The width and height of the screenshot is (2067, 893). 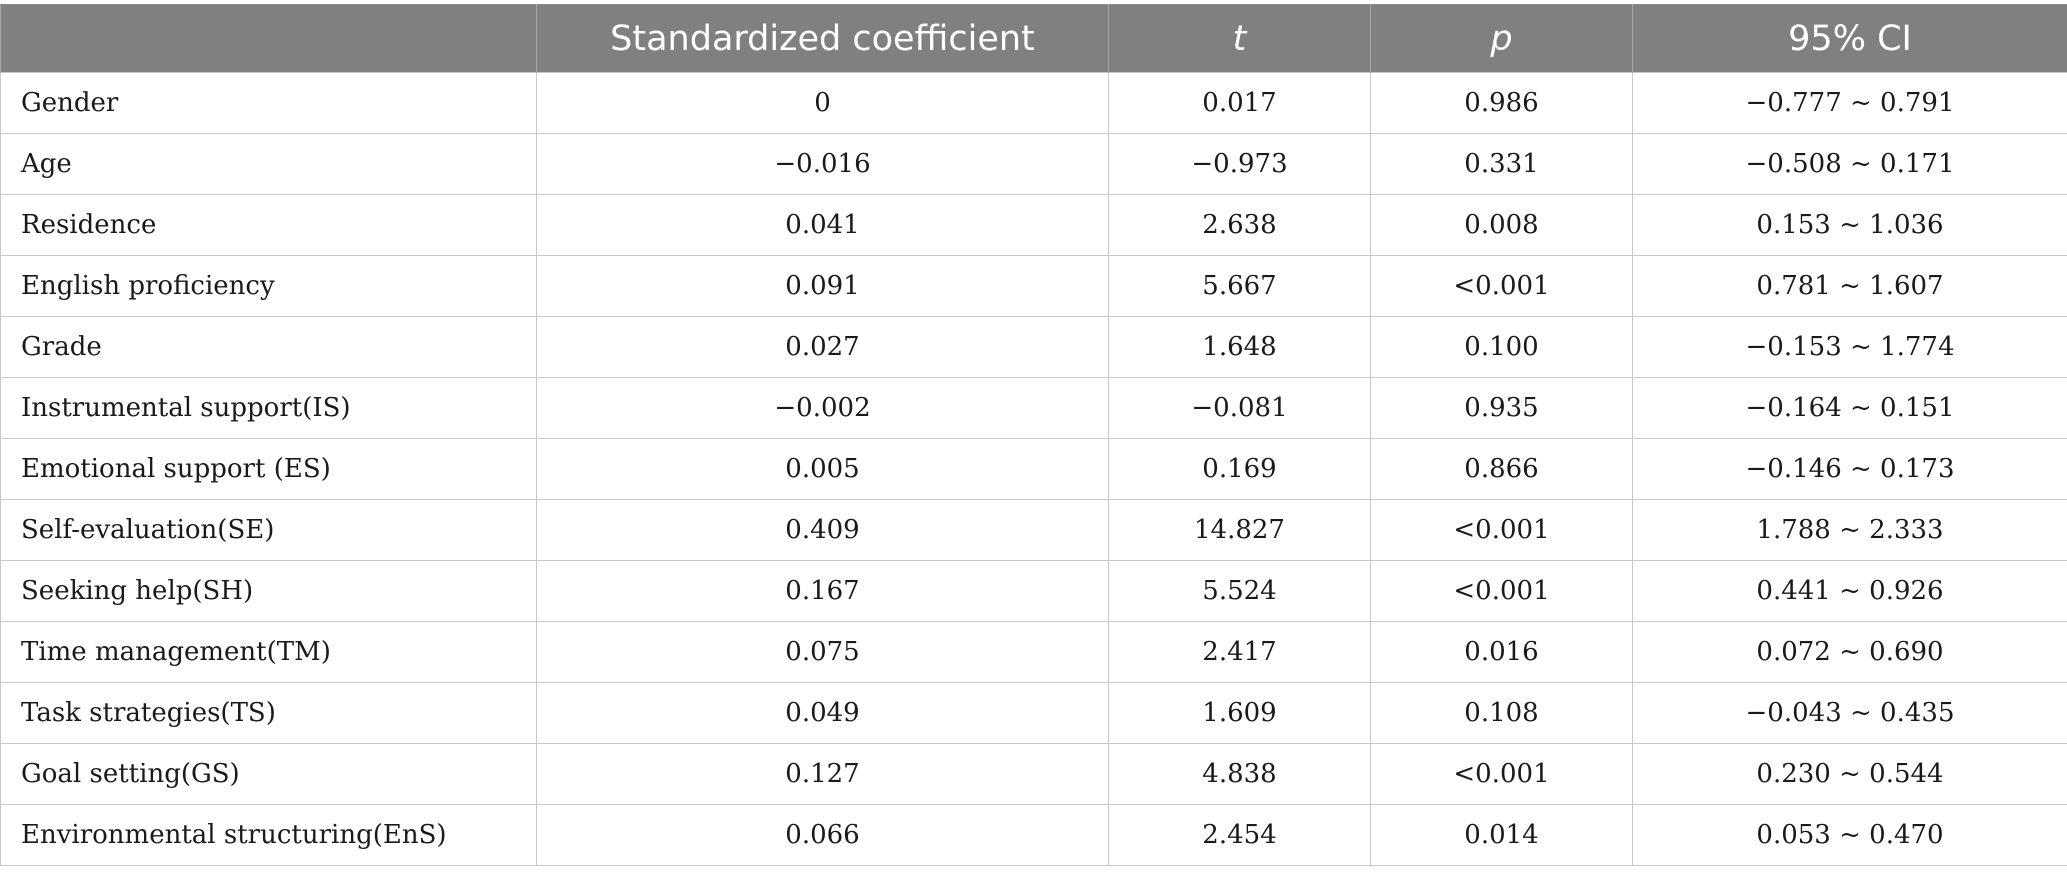 What do you see at coordinates (1239, 347) in the screenshot?
I see `t-cell: 1.648` at bounding box center [1239, 347].